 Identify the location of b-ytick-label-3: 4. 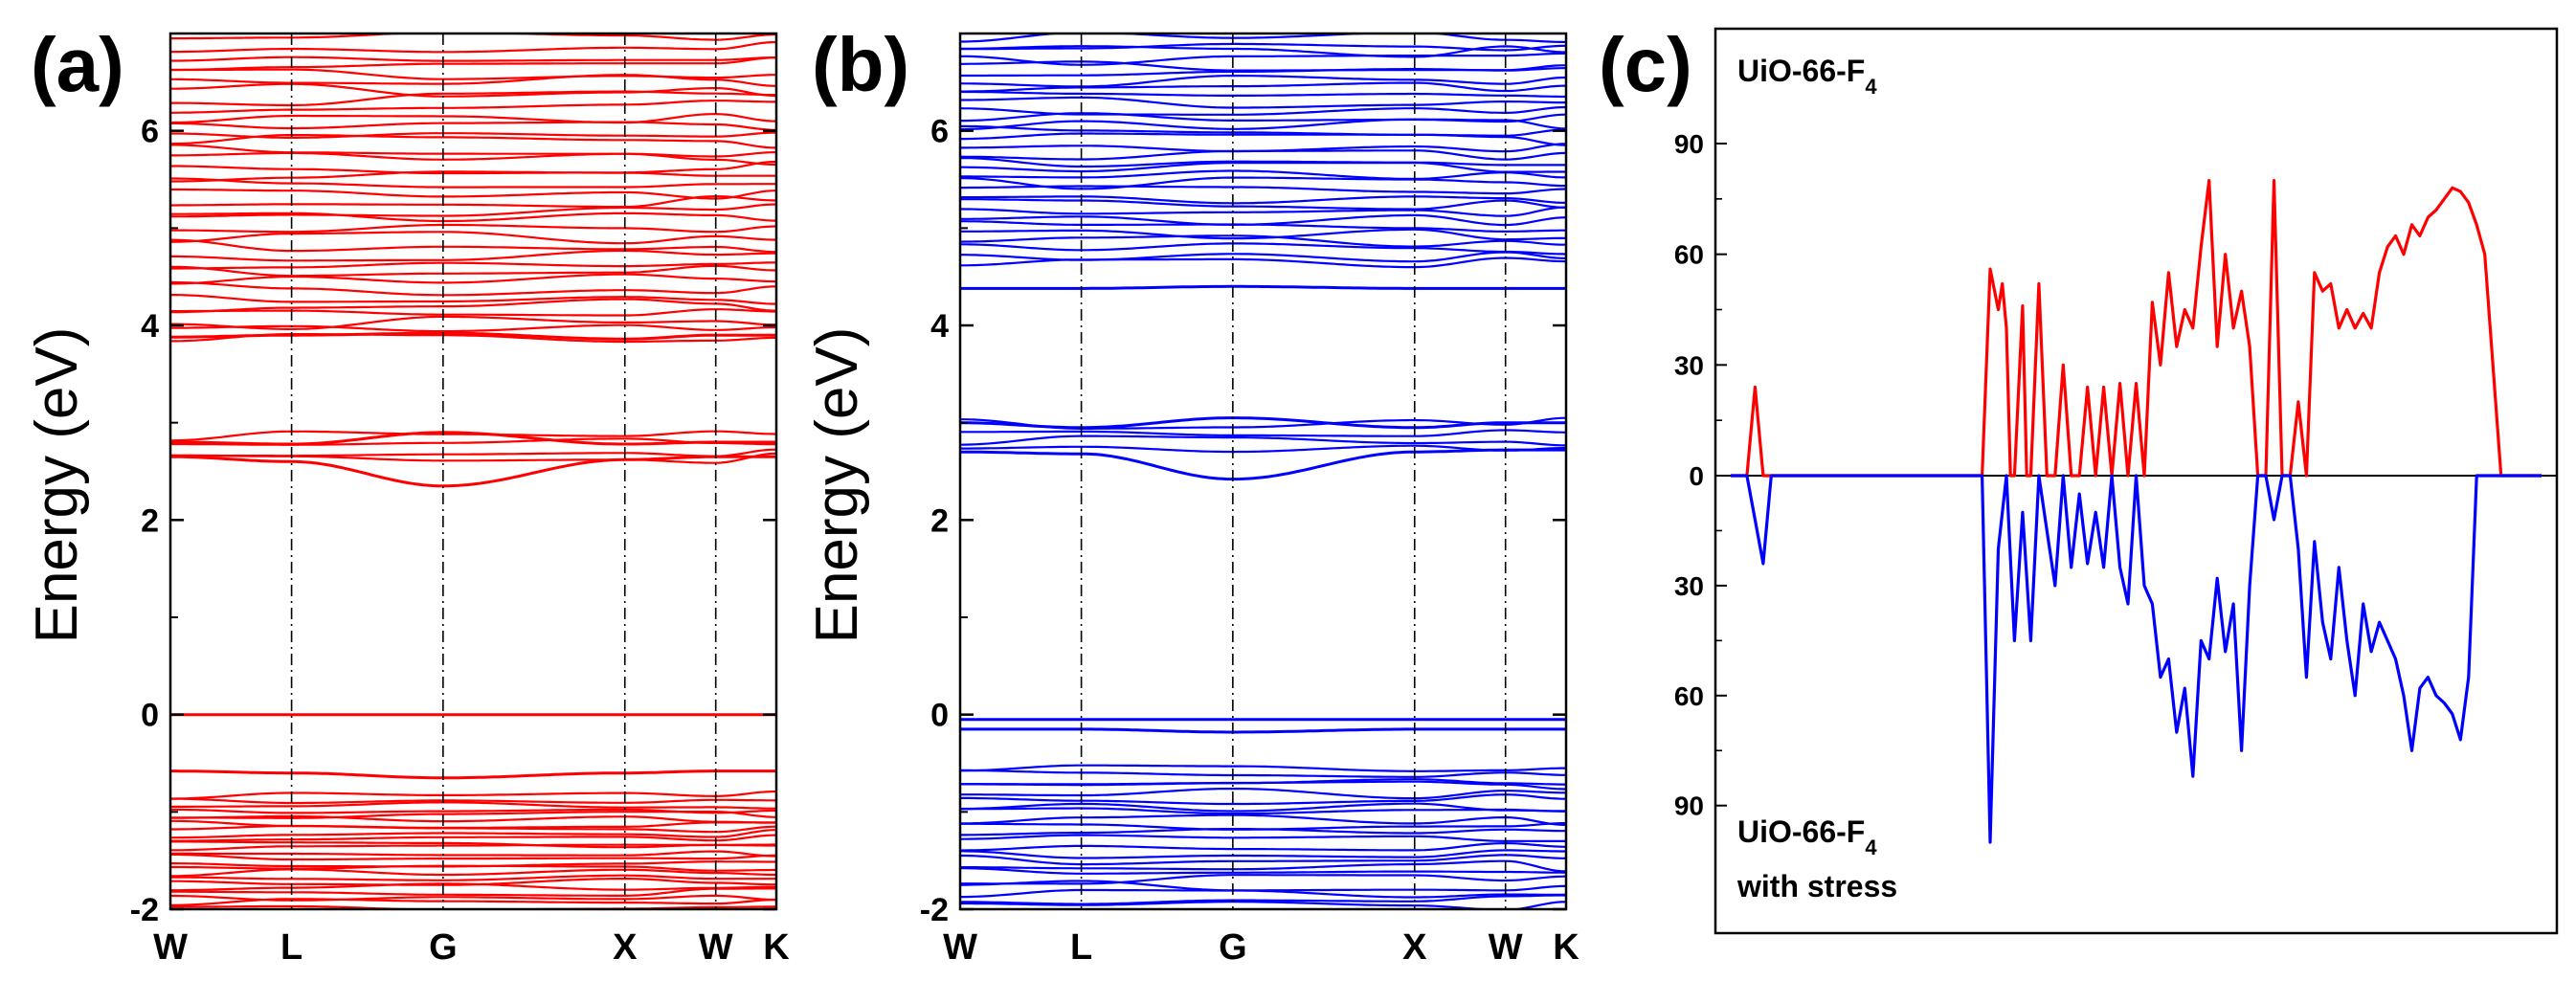
(940, 326).